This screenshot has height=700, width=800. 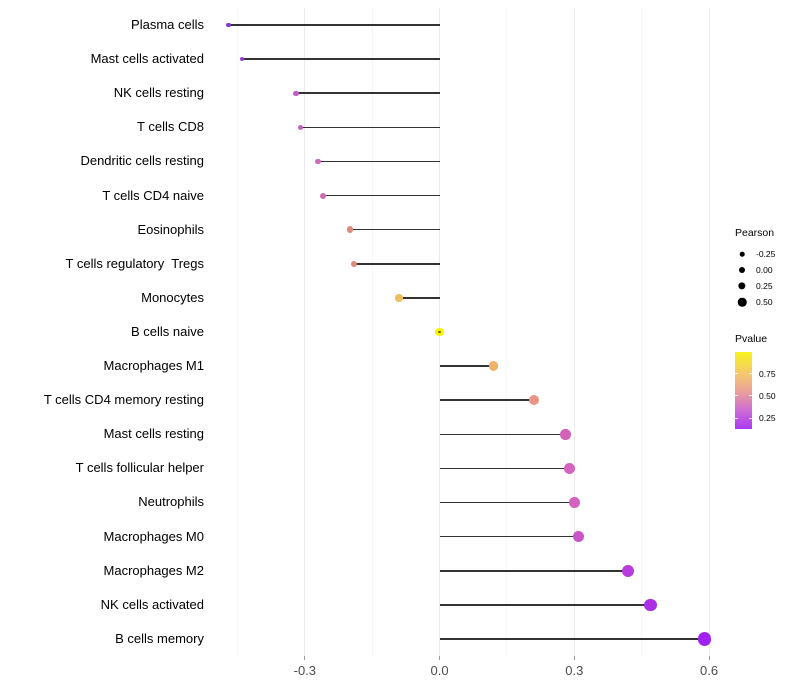 I want to click on category-label: Neutrophils, so click(x=171, y=502).